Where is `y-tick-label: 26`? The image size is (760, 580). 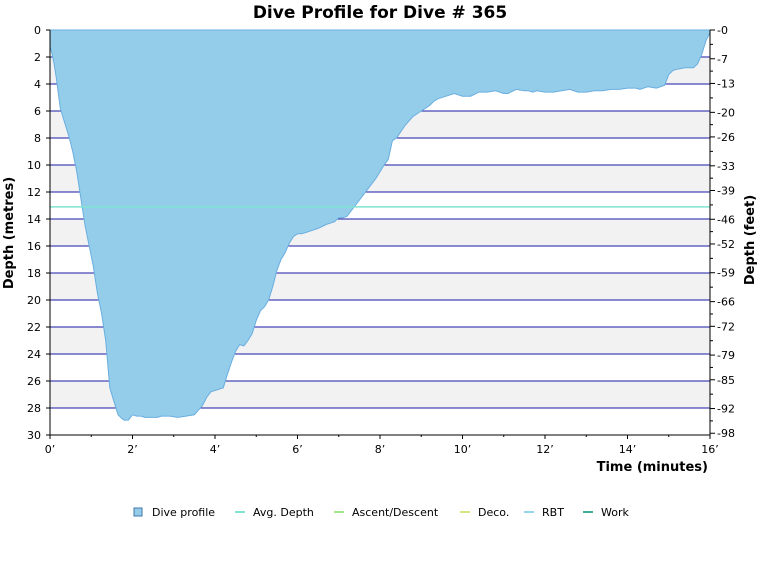
y-tick-label: 26 is located at coordinates (34, 381).